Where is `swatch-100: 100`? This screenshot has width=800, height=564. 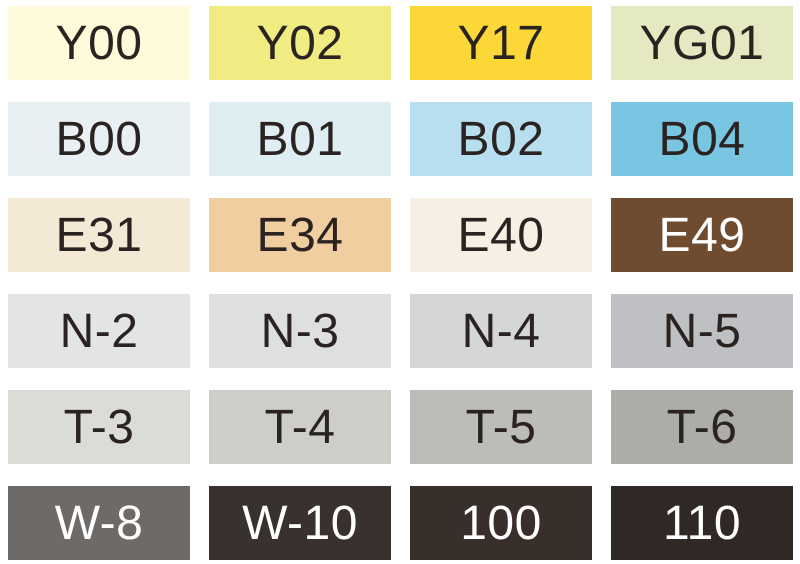 swatch-100: 100 is located at coordinates (501, 523).